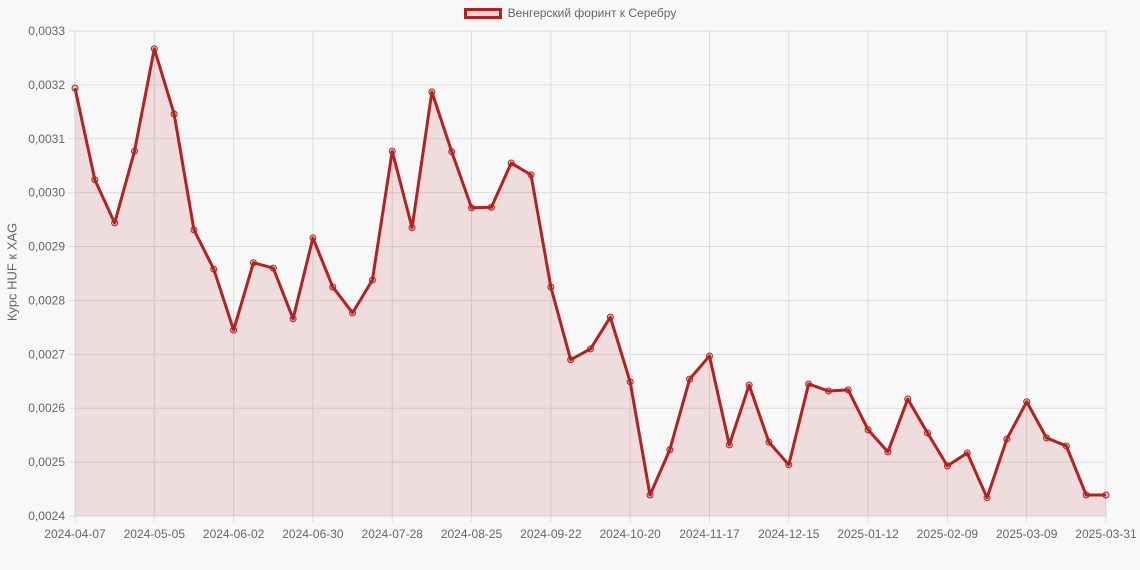 The image size is (1140, 570). What do you see at coordinates (46, 516) in the screenshot?
I see `y-tick-label: 0,0024` at bounding box center [46, 516].